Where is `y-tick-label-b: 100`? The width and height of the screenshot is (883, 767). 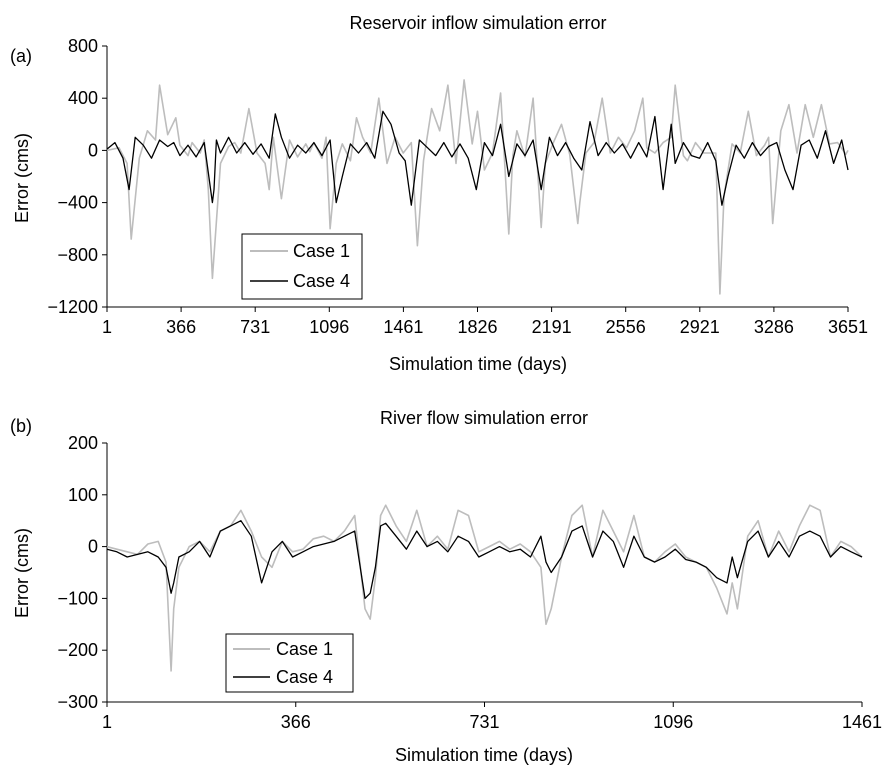 y-tick-label-b: 100 is located at coordinates (83, 495).